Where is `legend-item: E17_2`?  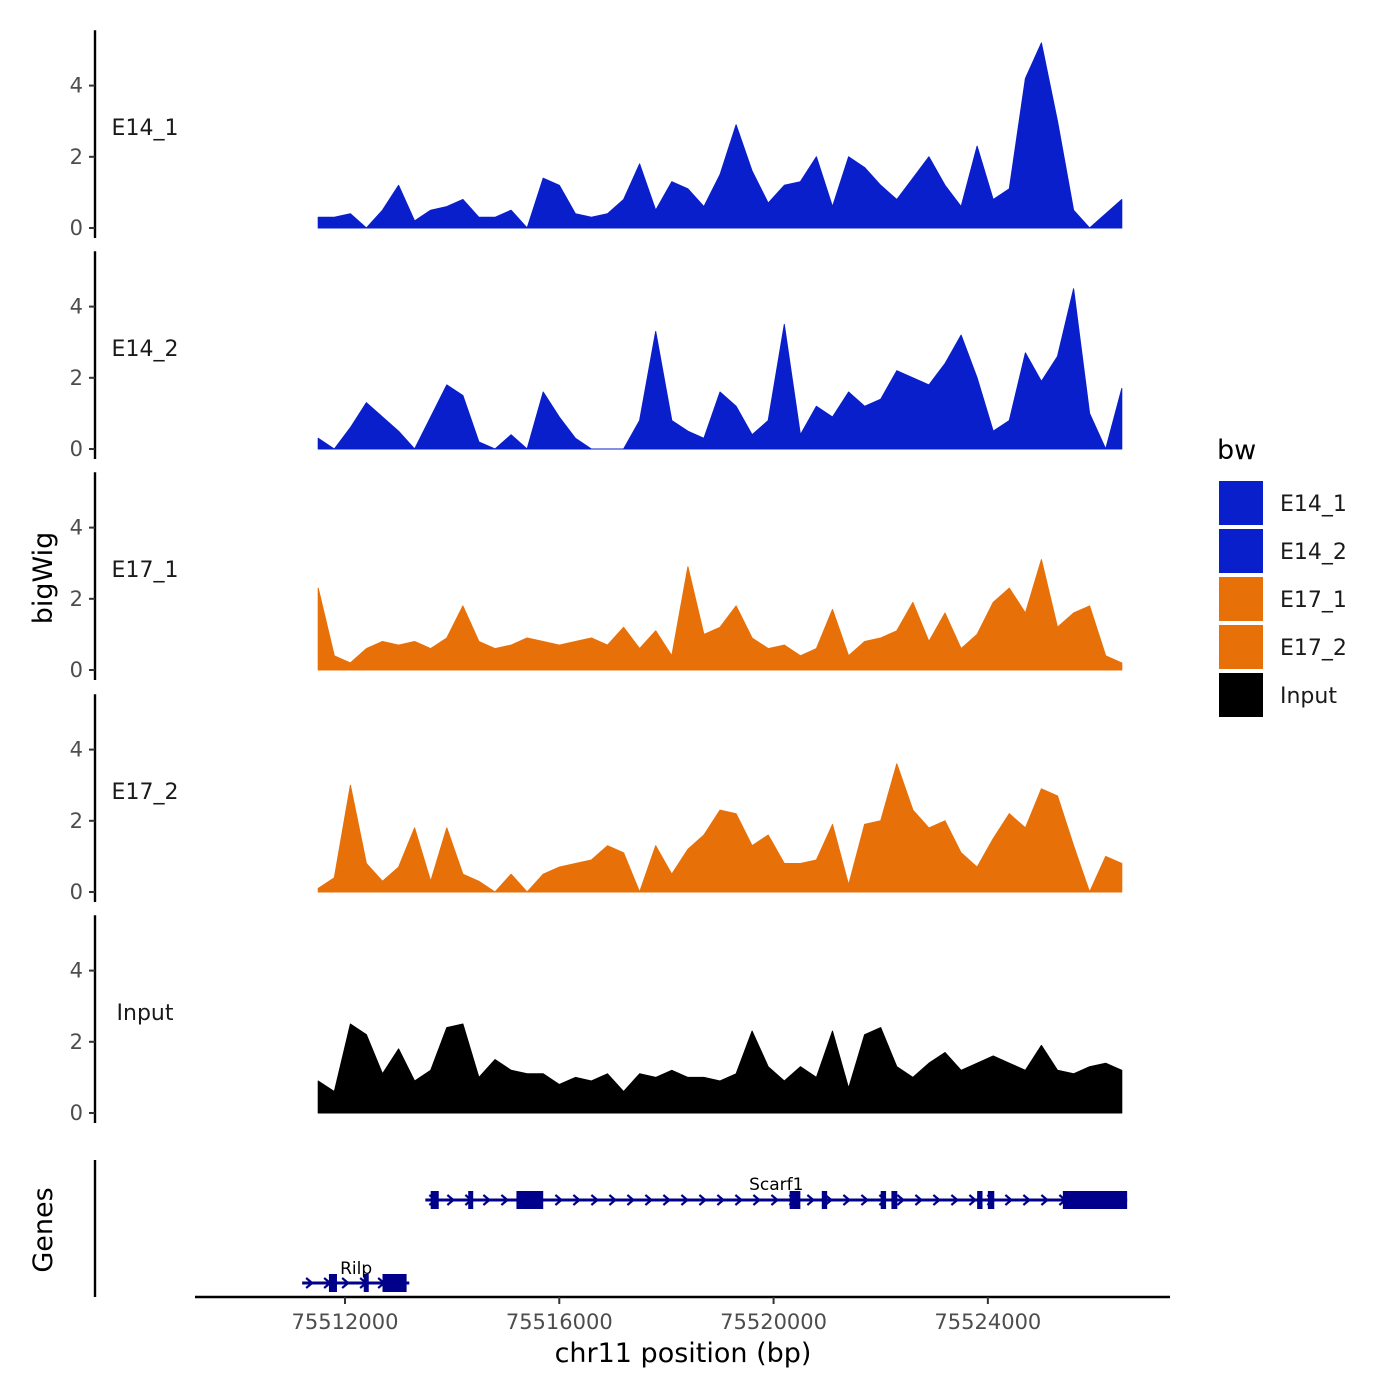
legend-item: E17_2 is located at coordinates (1283, 647).